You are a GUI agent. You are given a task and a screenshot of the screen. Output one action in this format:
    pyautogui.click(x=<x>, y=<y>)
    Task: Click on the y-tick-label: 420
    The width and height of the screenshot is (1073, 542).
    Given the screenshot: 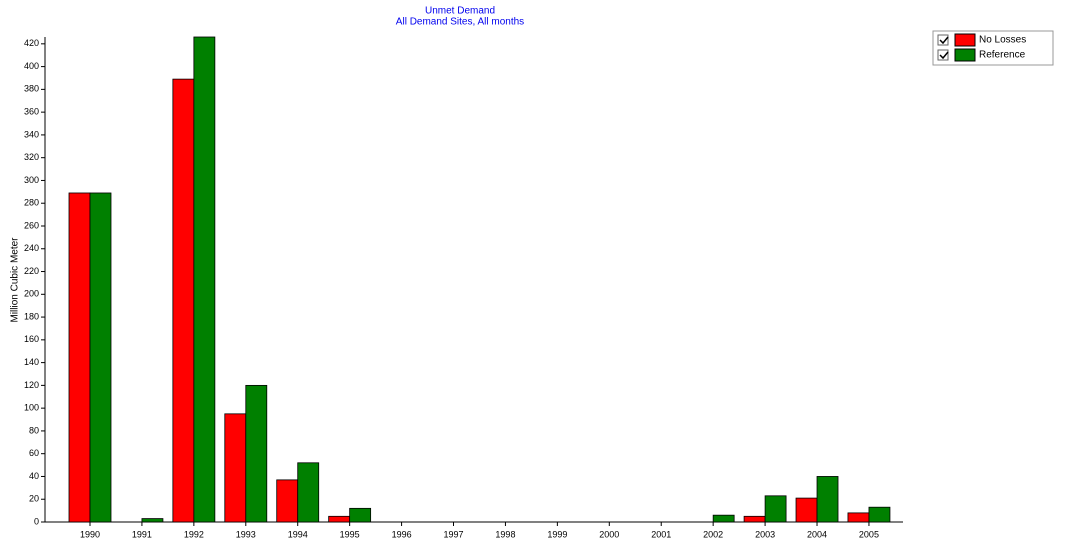 What is the action you would take?
    pyautogui.click(x=31, y=43)
    